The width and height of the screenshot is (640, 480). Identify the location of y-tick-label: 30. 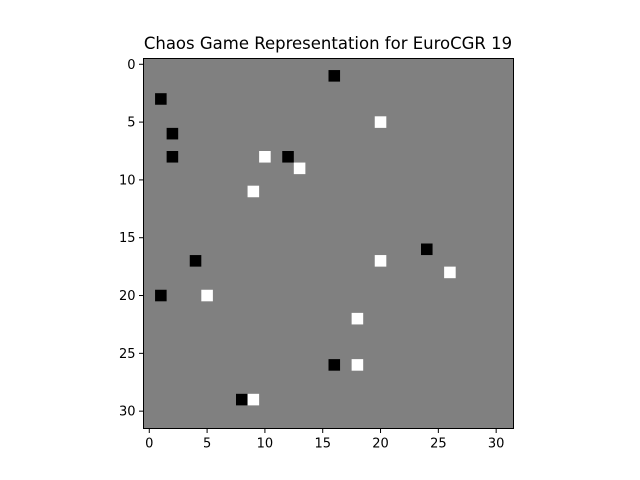
(127, 412).